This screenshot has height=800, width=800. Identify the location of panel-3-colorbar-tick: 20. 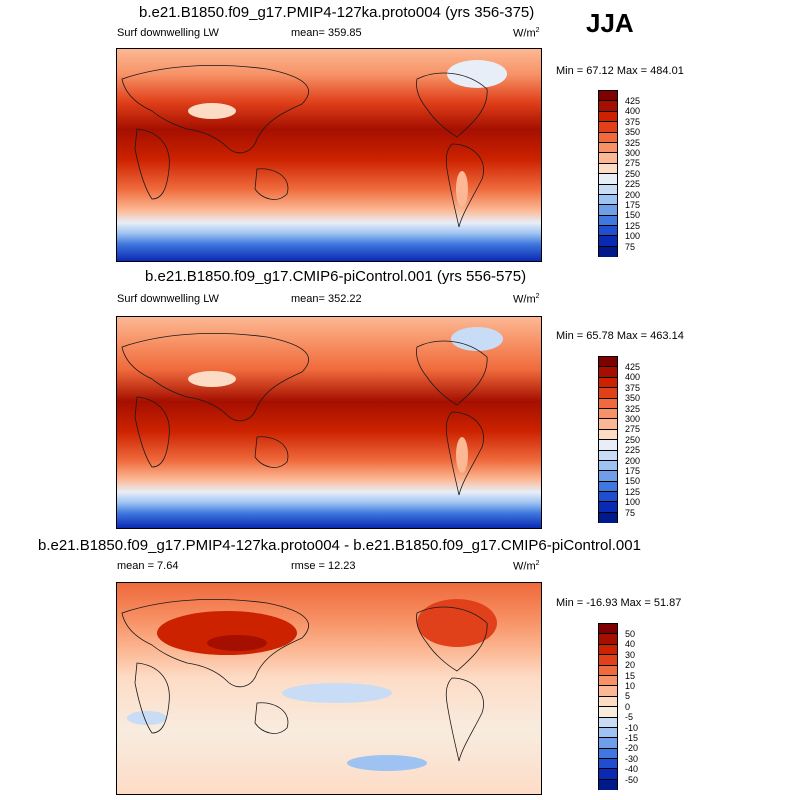
(630, 665).